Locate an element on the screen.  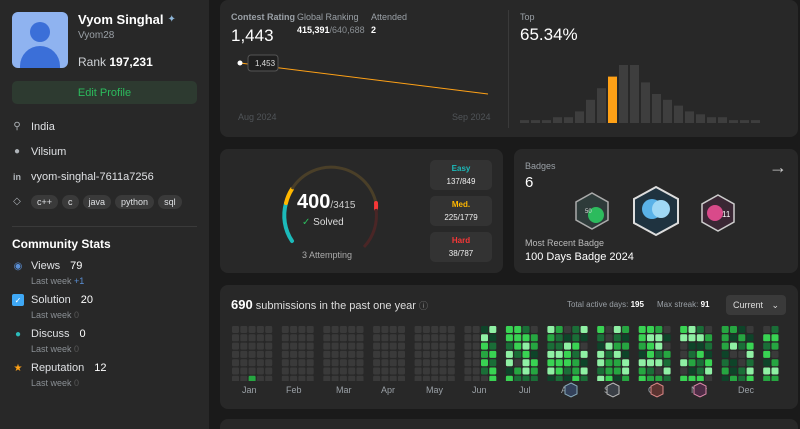
edit-profile-button: Edit Profile is located at coordinates (104, 92).